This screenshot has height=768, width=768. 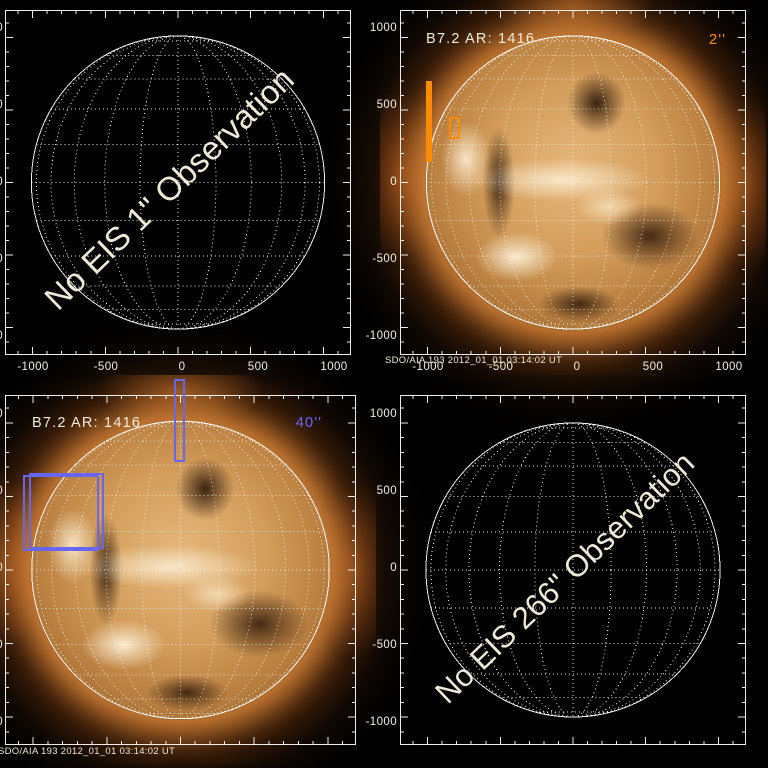 I want to click on slit-width-label: 40'', so click(x=308, y=422).